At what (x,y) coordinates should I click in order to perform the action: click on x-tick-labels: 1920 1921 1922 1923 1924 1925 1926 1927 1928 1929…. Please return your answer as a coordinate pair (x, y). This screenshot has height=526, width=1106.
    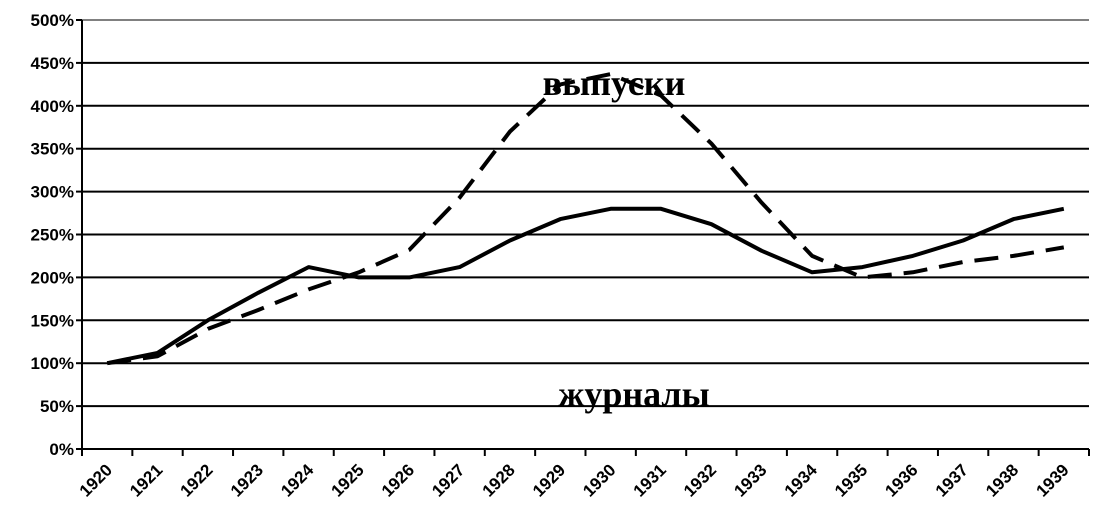
    Looking at the image, I should click on (574, 480).